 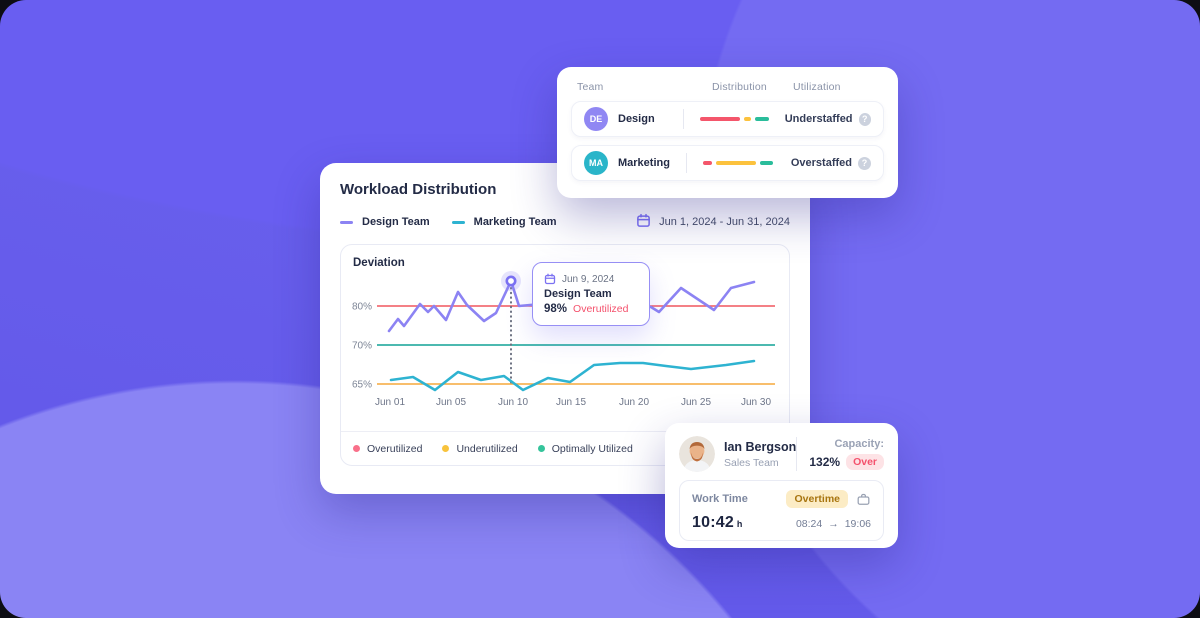 What do you see at coordinates (390, 402) in the screenshot?
I see `x-axis-tick: Jun 01` at bounding box center [390, 402].